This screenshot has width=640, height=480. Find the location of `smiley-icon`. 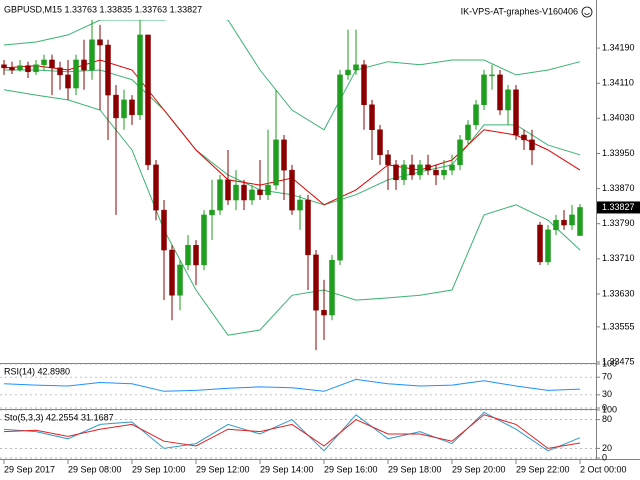

smiley-icon is located at coordinates (587, 12).